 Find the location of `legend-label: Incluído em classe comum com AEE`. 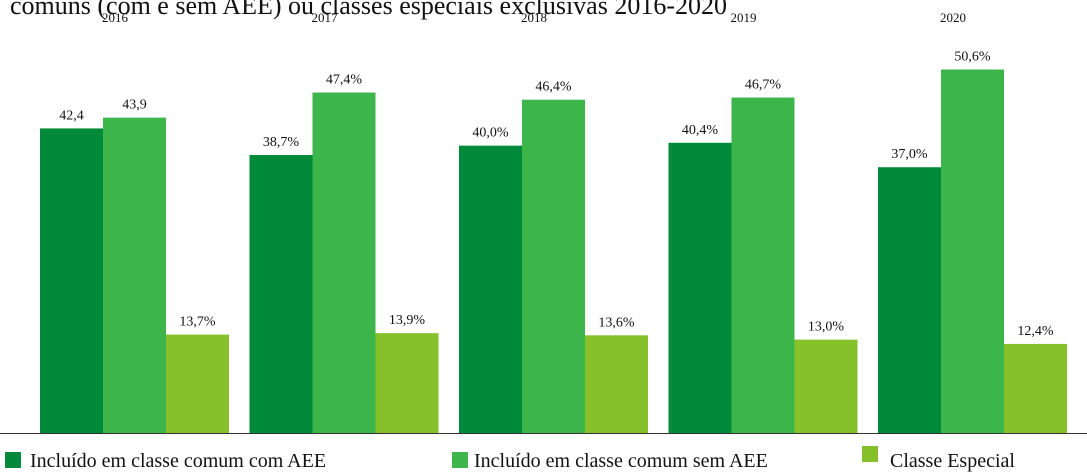

legend-label: Incluído em classe comum com AEE is located at coordinates (178, 461).